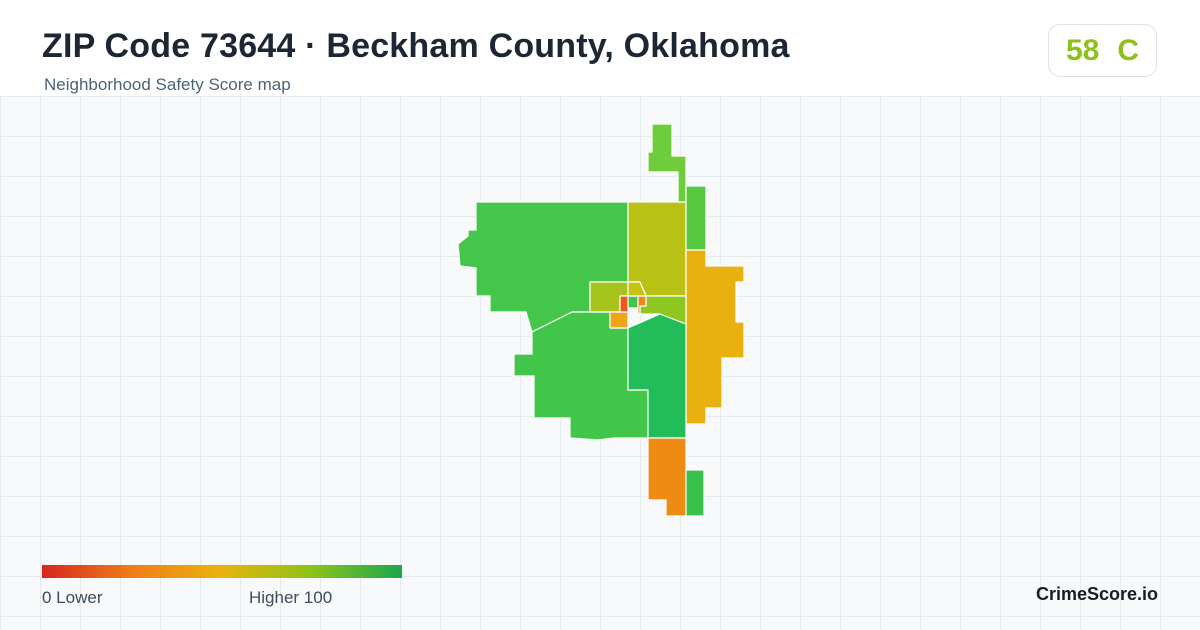 This screenshot has height=630, width=1200. I want to click on map-region-south-tract, so click(667, 477).